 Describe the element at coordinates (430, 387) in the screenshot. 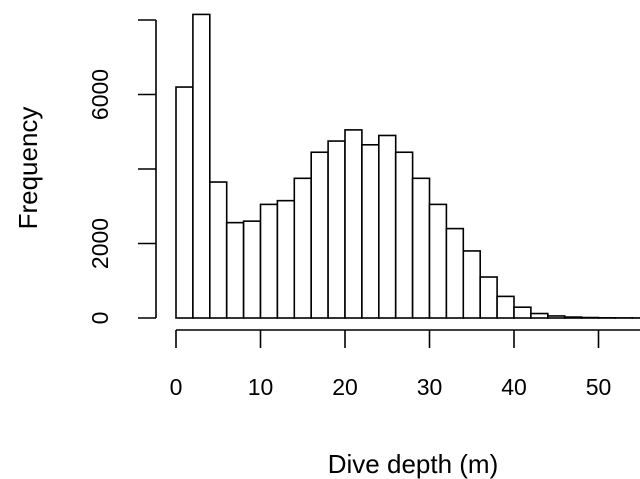

I see `x-tick-label: 30` at that location.